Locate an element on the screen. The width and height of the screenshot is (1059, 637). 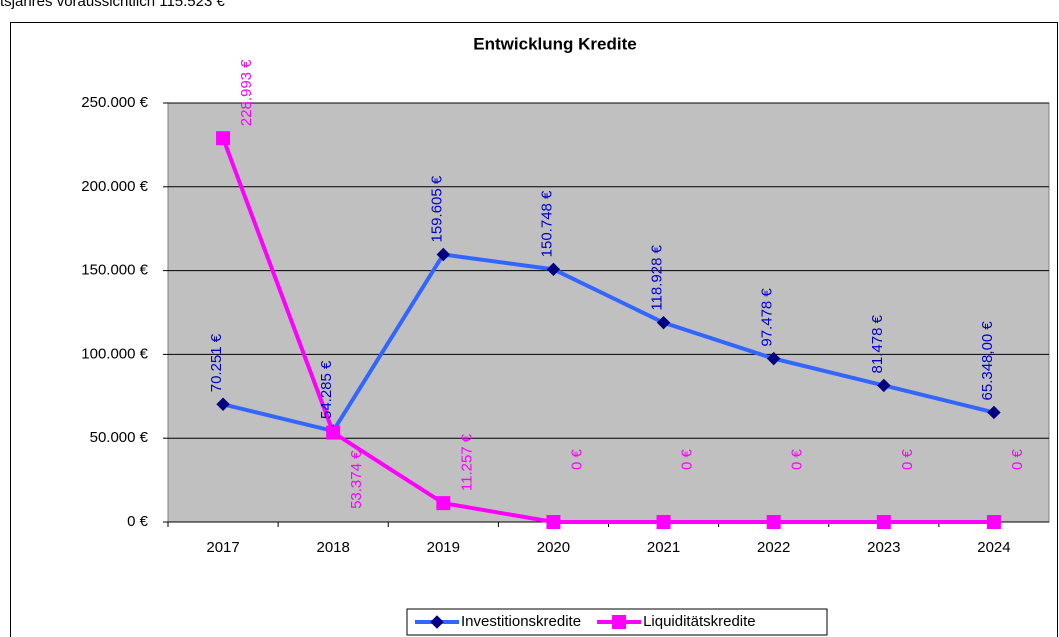
data-label: 65.348,00 € is located at coordinates (987, 361).